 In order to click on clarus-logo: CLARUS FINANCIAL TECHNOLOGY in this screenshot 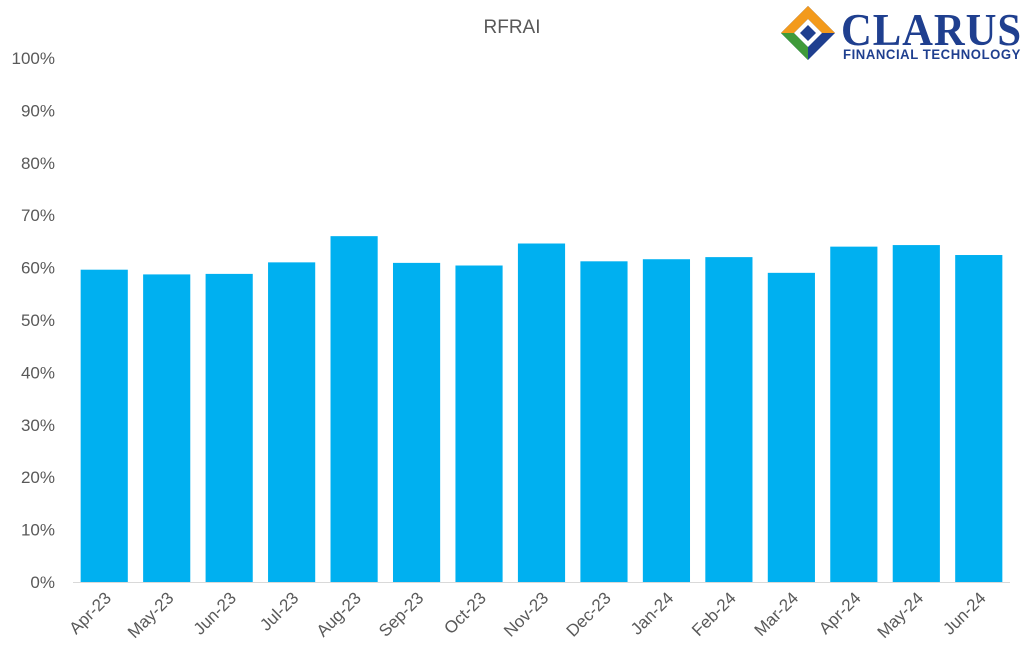, I will do `click(901, 33)`.